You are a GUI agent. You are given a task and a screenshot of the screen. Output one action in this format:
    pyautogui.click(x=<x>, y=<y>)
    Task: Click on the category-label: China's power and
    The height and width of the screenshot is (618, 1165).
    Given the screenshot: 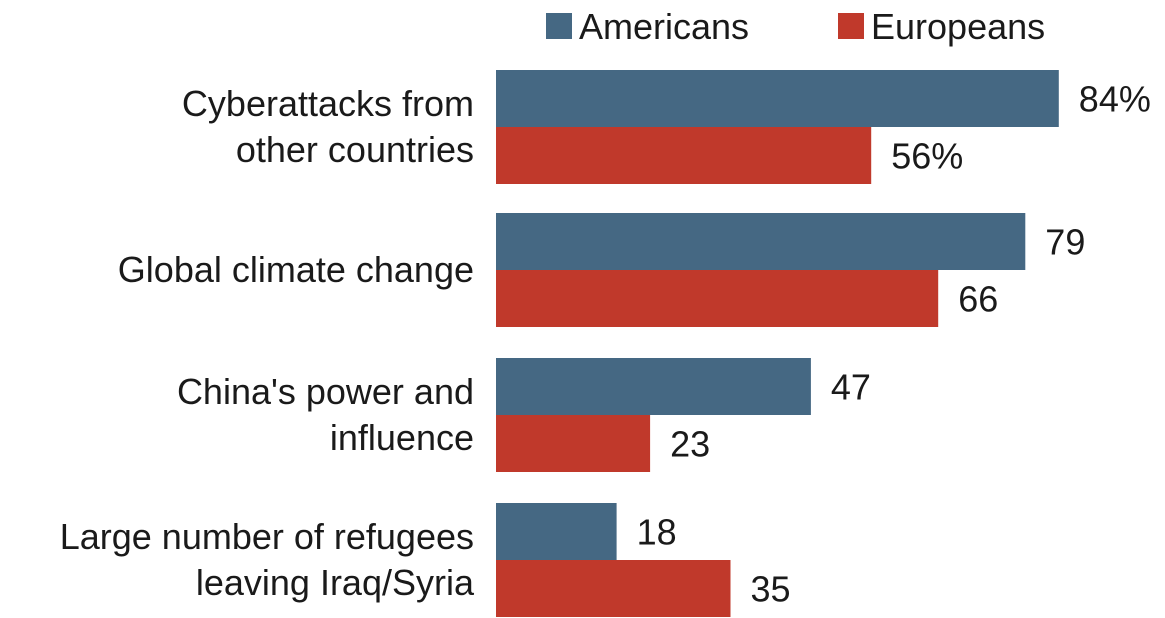 What is the action you would take?
    pyautogui.click(x=325, y=391)
    